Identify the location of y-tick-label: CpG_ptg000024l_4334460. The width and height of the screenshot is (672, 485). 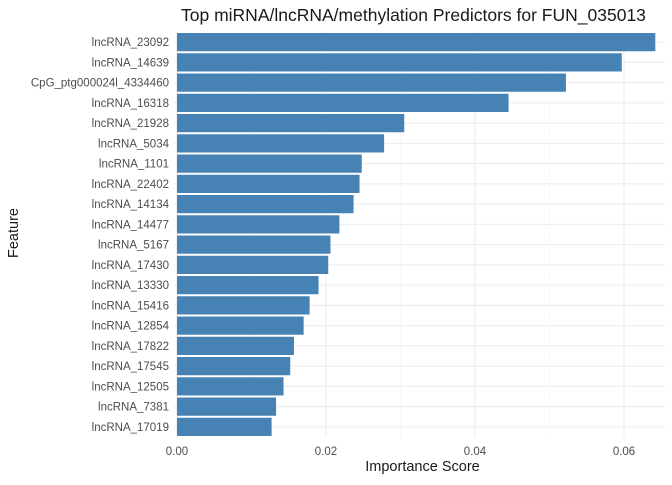
(100, 84).